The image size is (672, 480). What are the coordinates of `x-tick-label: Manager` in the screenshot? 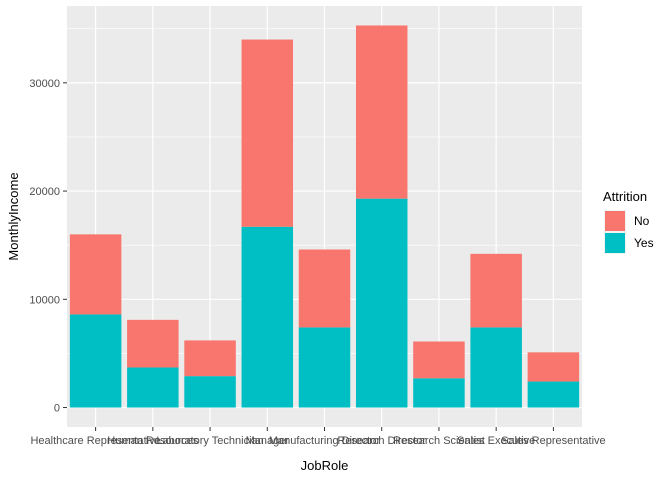 It's located at (268, 441).